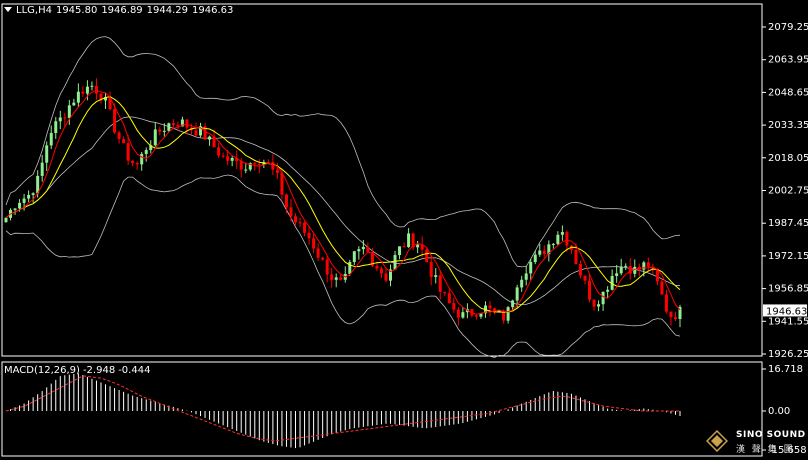  Describe the element at coordinates (78, 370) in the screenshot. I see `macd-header: MACD(12,26,9) -2.948 -0.444` at that location.